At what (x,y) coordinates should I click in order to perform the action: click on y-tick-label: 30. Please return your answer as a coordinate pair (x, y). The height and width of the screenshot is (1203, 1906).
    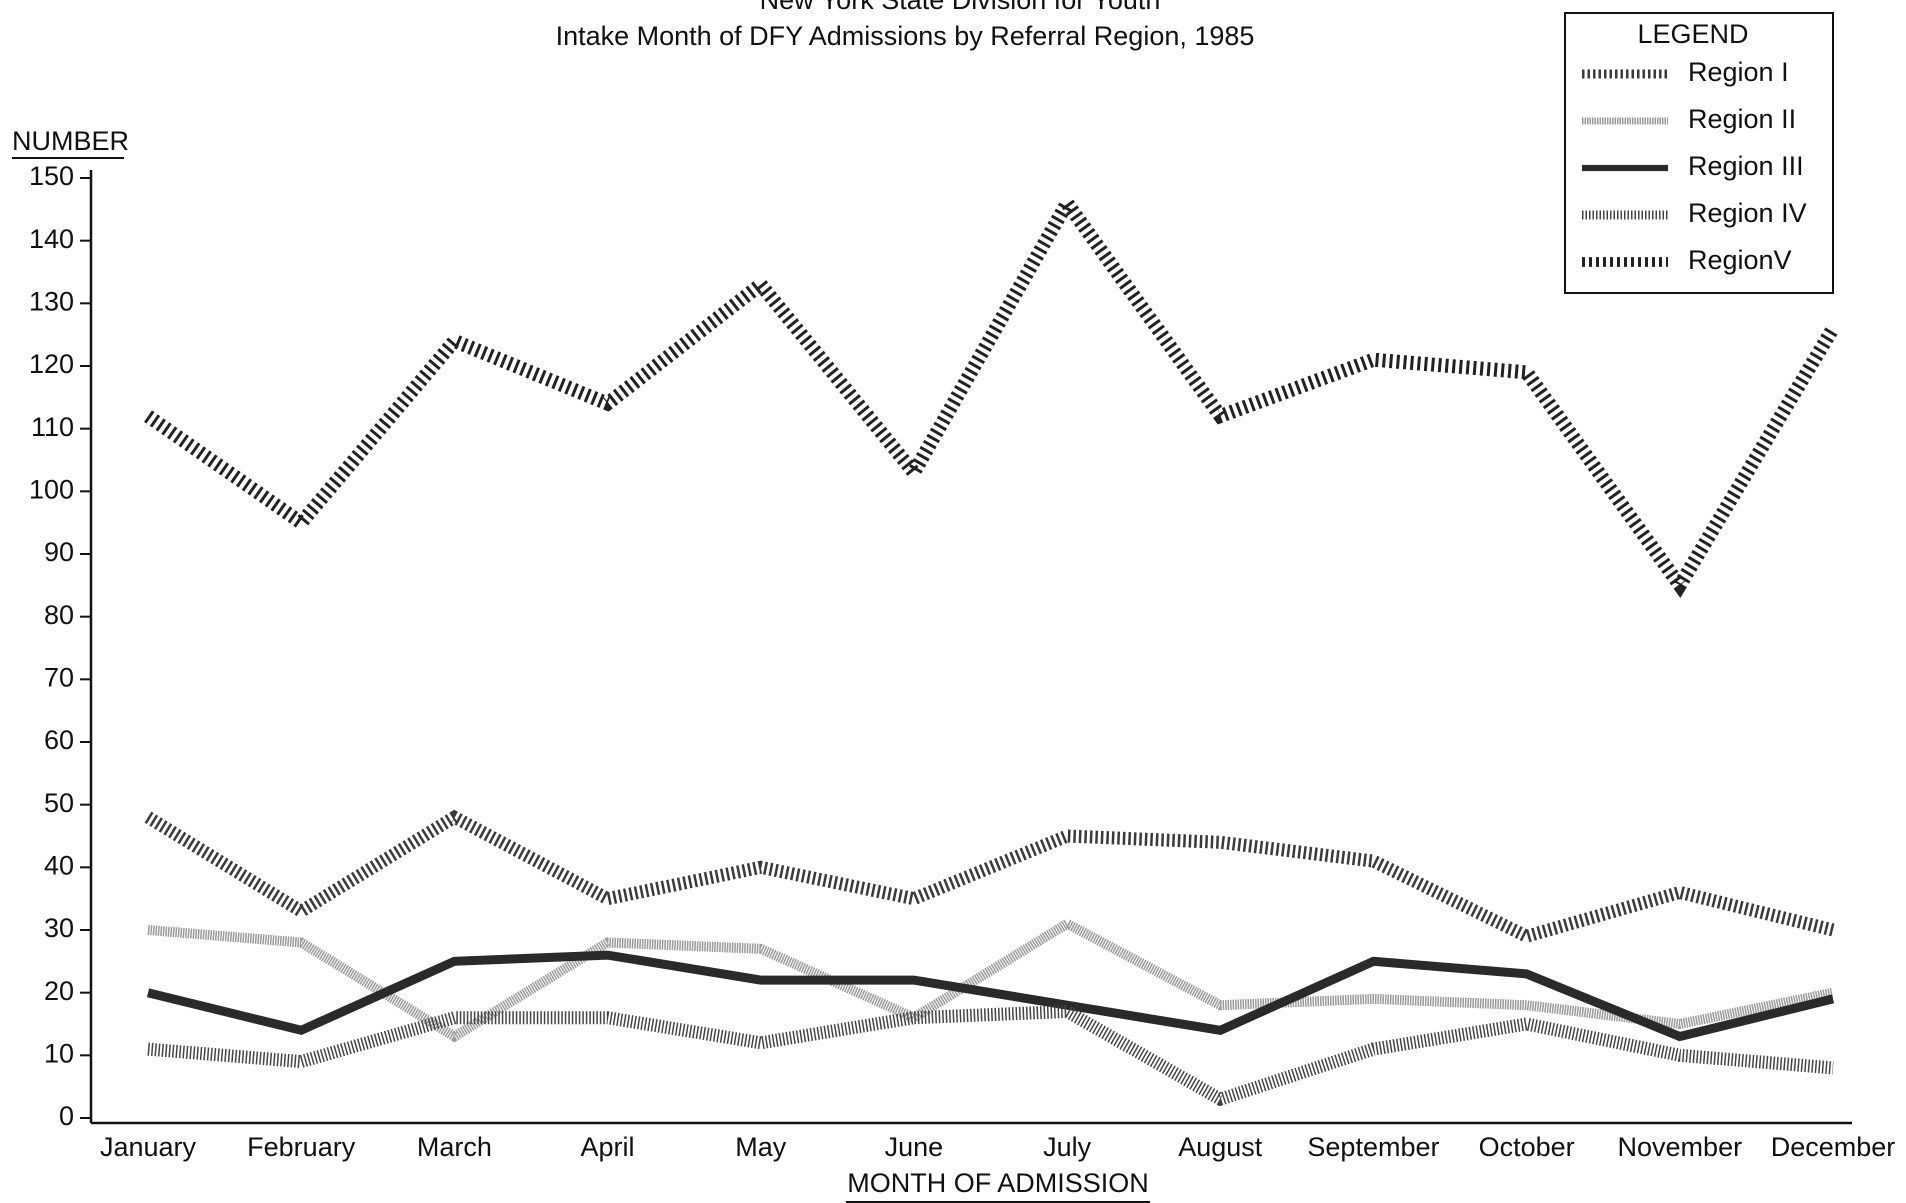
    Looking at the image, I should click on (59, 928).